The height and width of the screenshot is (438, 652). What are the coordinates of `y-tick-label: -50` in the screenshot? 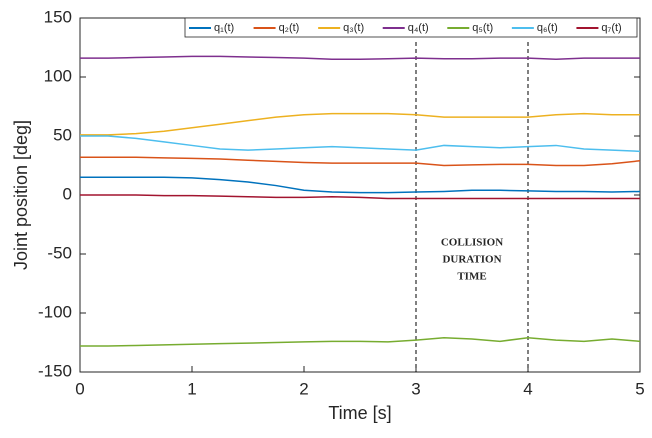 It's located at (59, 252).